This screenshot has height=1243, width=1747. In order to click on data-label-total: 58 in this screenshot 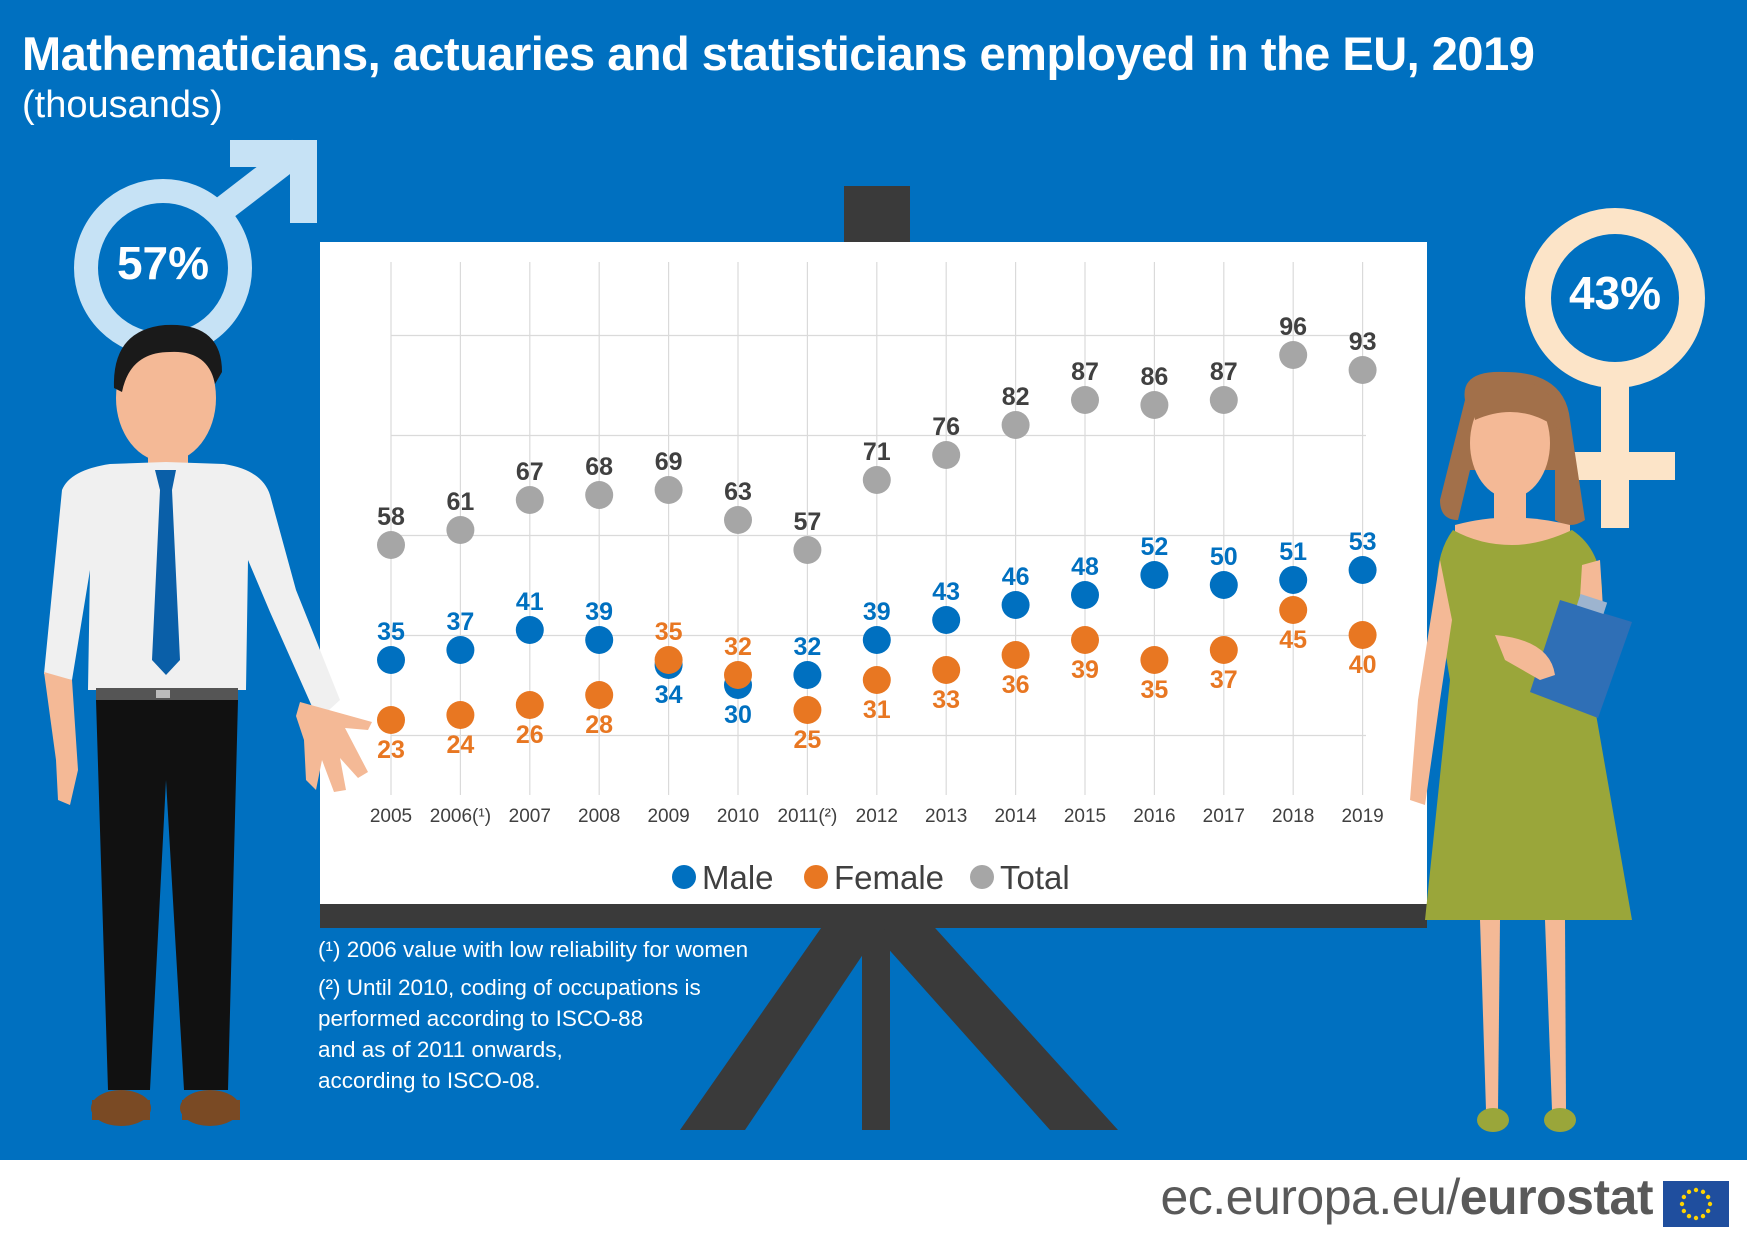, I will do `click(391, 517)`.